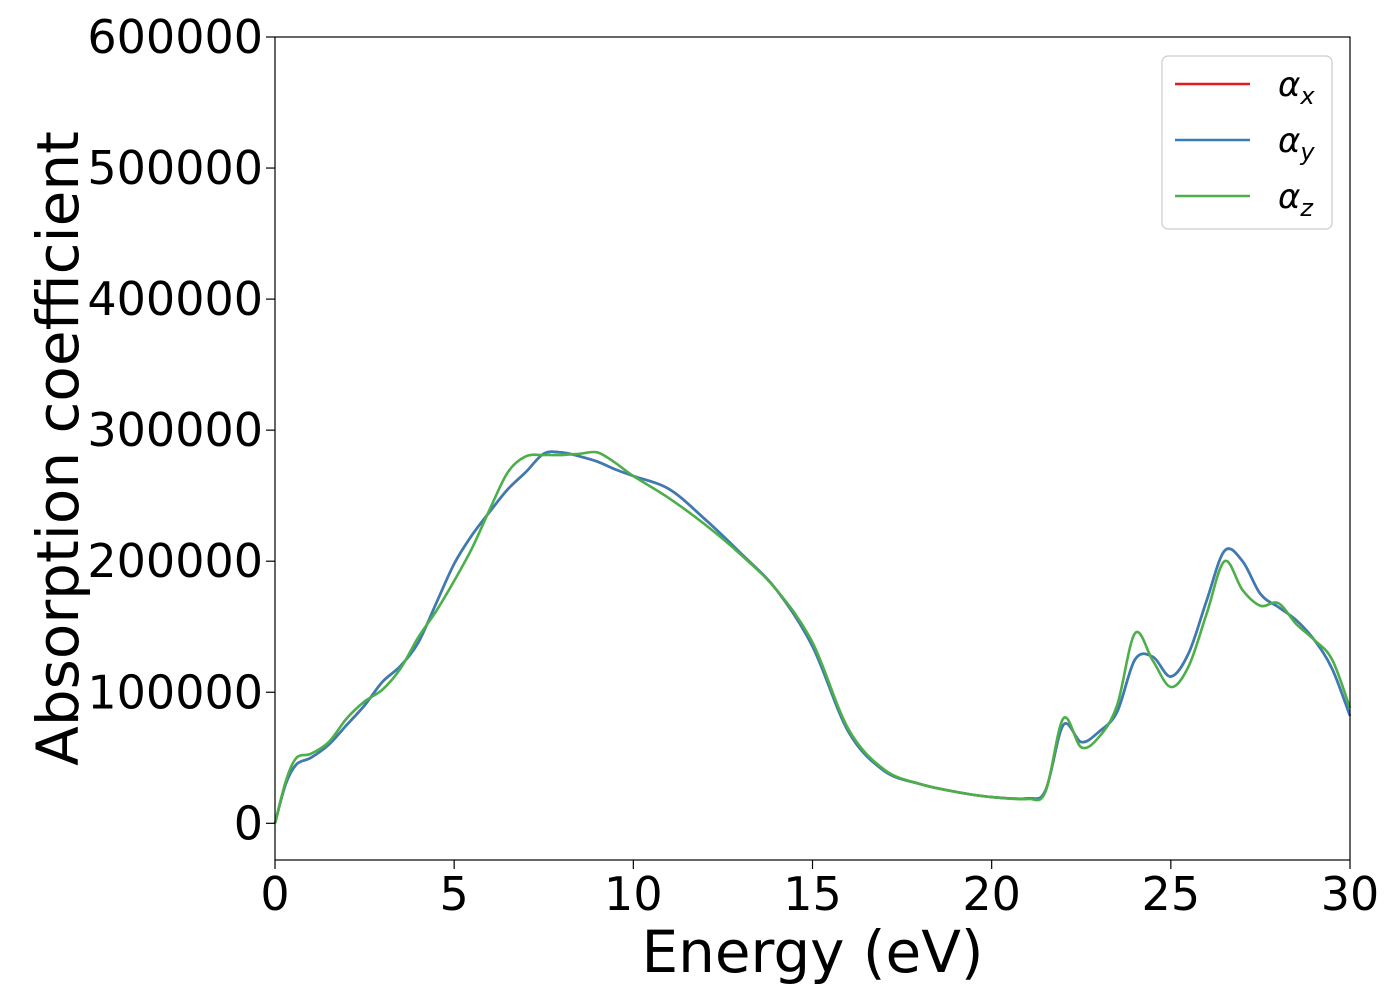 Image resolution: width=1400 pixels, height=1000 pixels. What do you see at coordinates (454, 894) in the screenshot?
I see `x-tick-label: 5` at bounding box center [454, 894].